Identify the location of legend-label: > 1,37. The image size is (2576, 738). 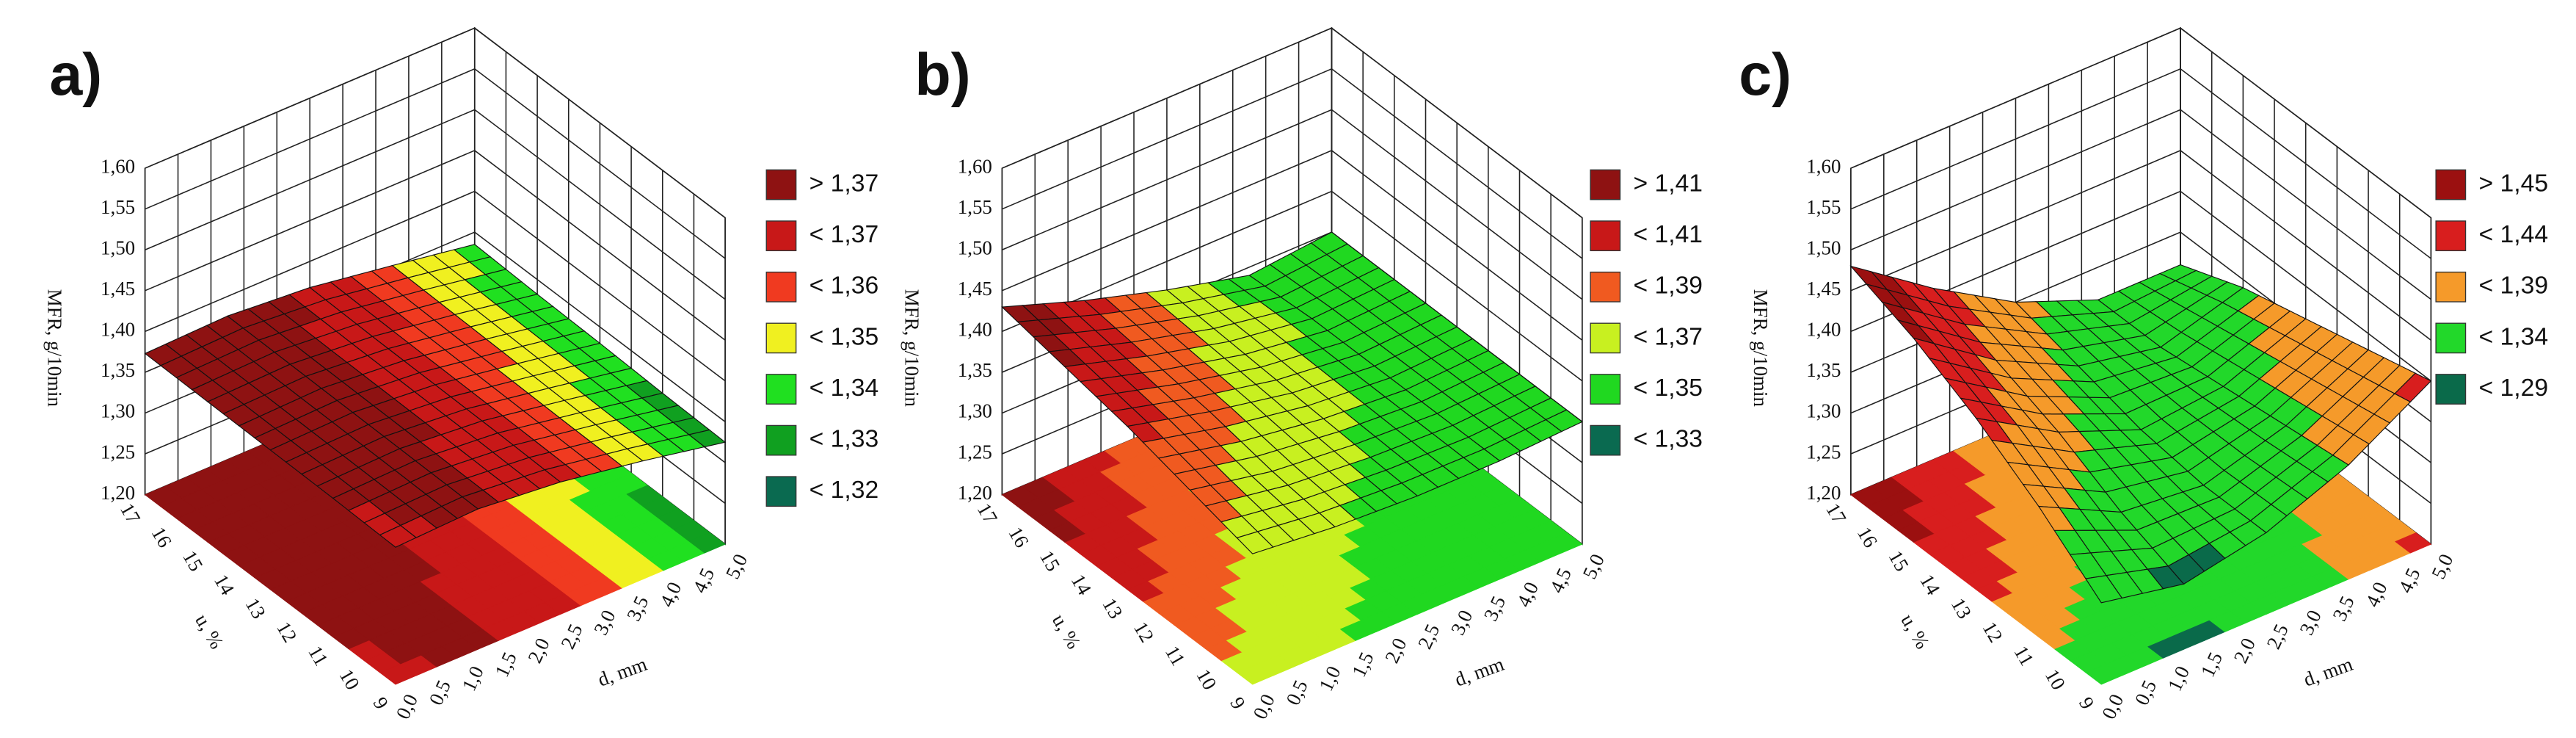
(844, 184).